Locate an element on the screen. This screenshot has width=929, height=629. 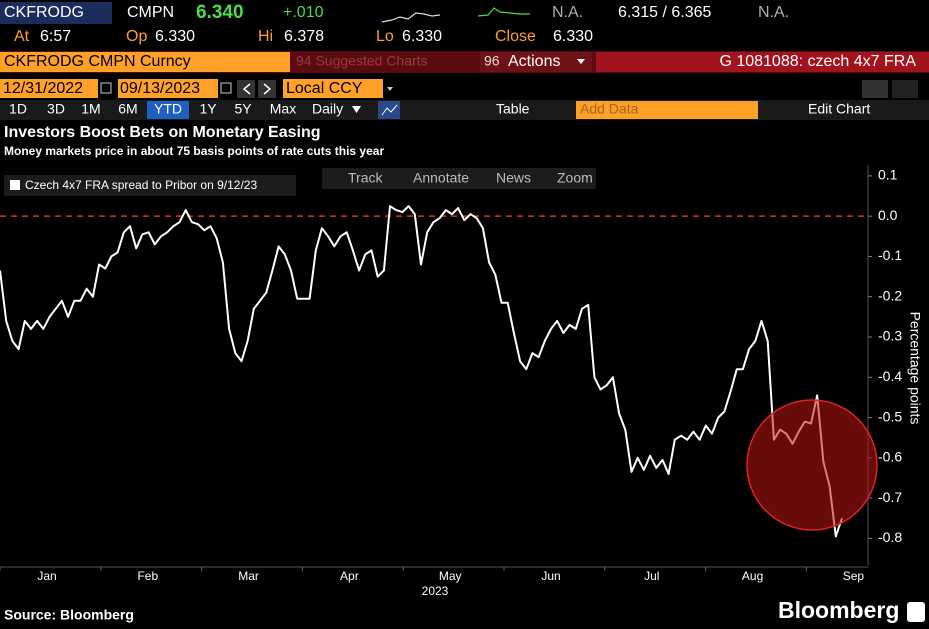
y-axis-label: Percentage points is located at coordinates (915, 368).